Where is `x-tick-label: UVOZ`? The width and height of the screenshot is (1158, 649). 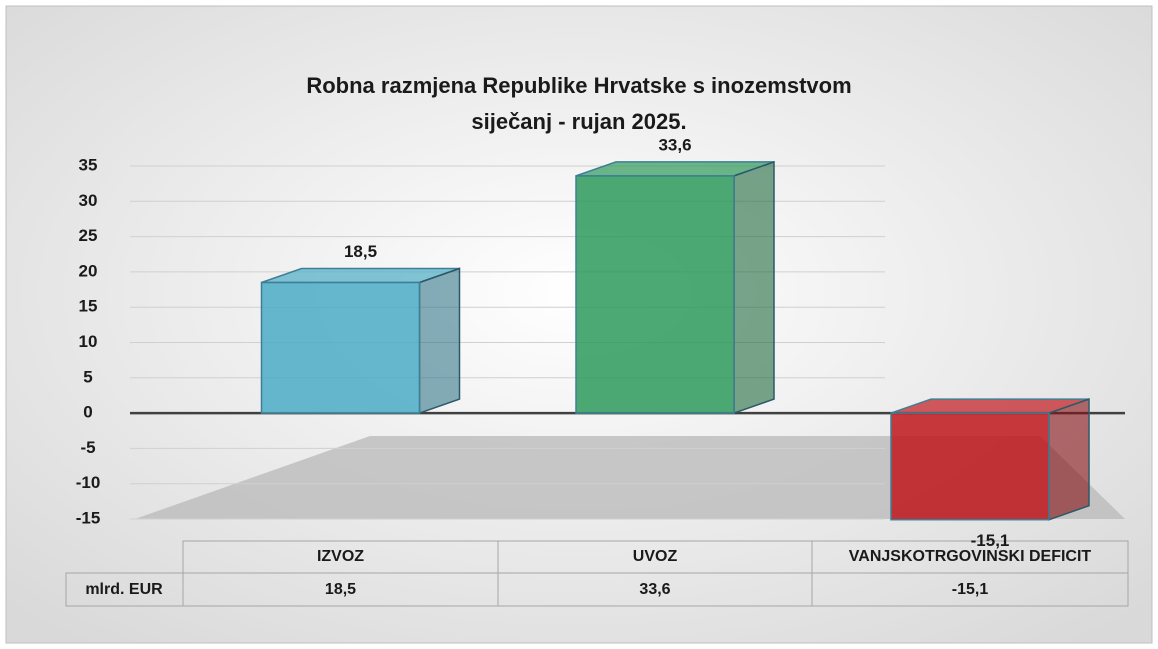 x-tick-label: UVOZ is located at coordinates (655, 556).